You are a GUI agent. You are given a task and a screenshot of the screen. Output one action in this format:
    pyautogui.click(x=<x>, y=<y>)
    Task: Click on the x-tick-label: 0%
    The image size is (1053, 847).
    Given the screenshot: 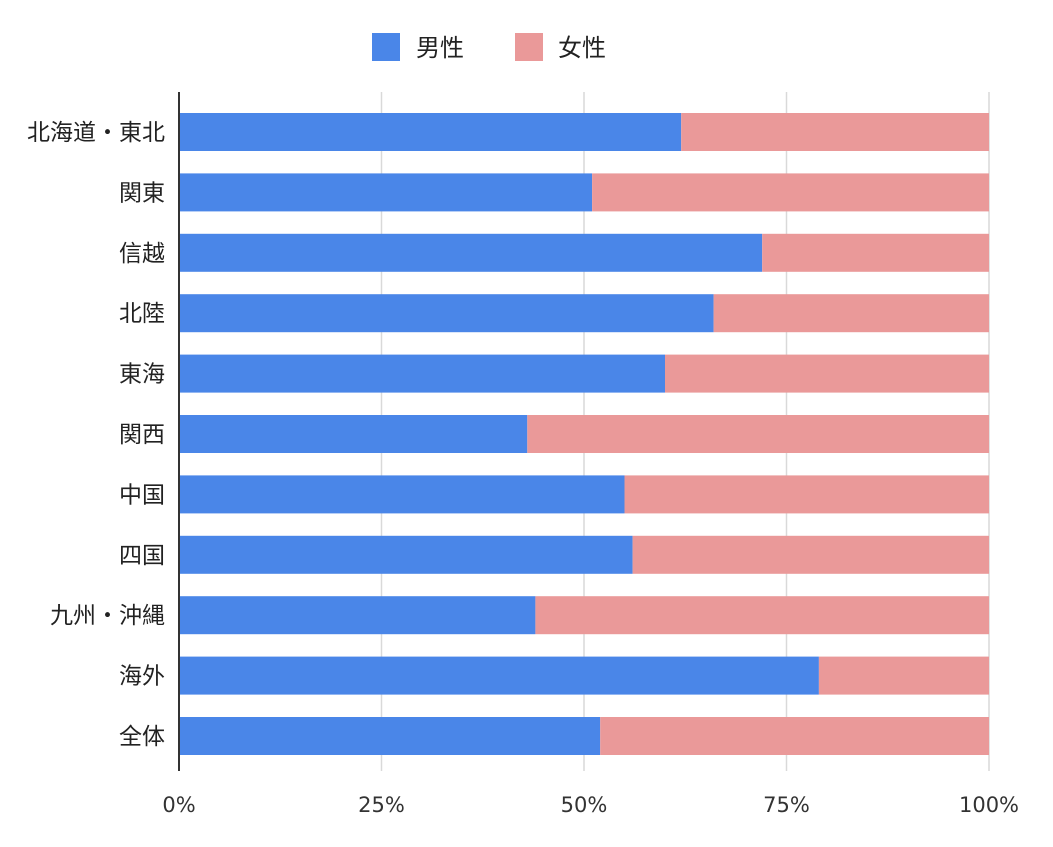 What is the action you would take?
    pyautogui.click(x=178, y=805)
    